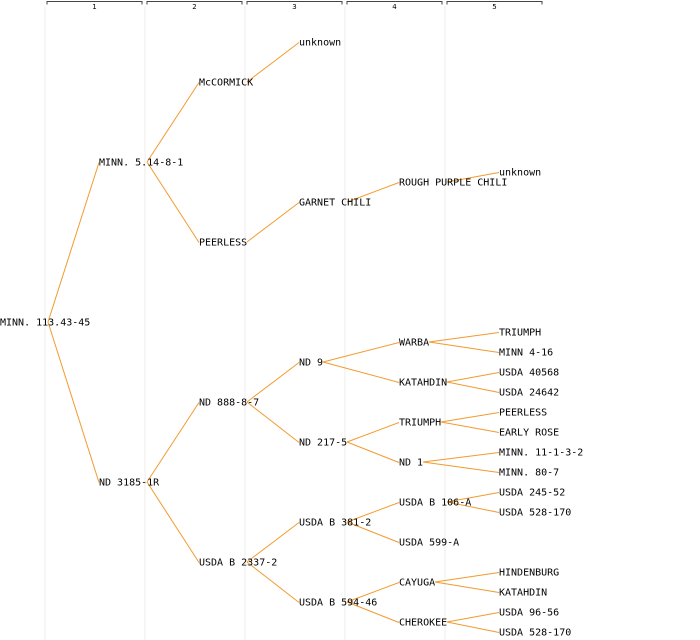  I want to click on pedigree-node: ROUGH PURPLE CHILI, so click(453, 183).